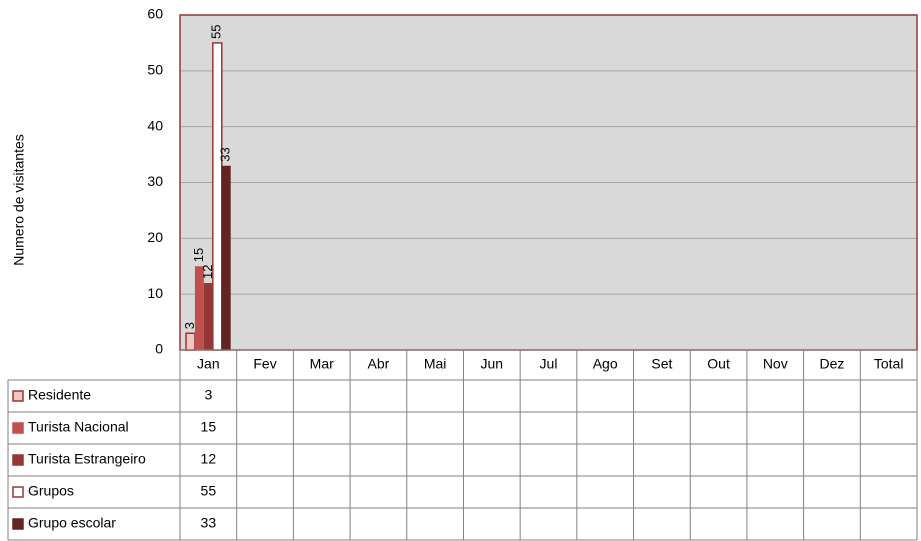 The width and height of the screenshot is (921, 541). Describe the element at coordinates (379, 364) in the screenshot. I see `x-tick-label: Abr` at that location.